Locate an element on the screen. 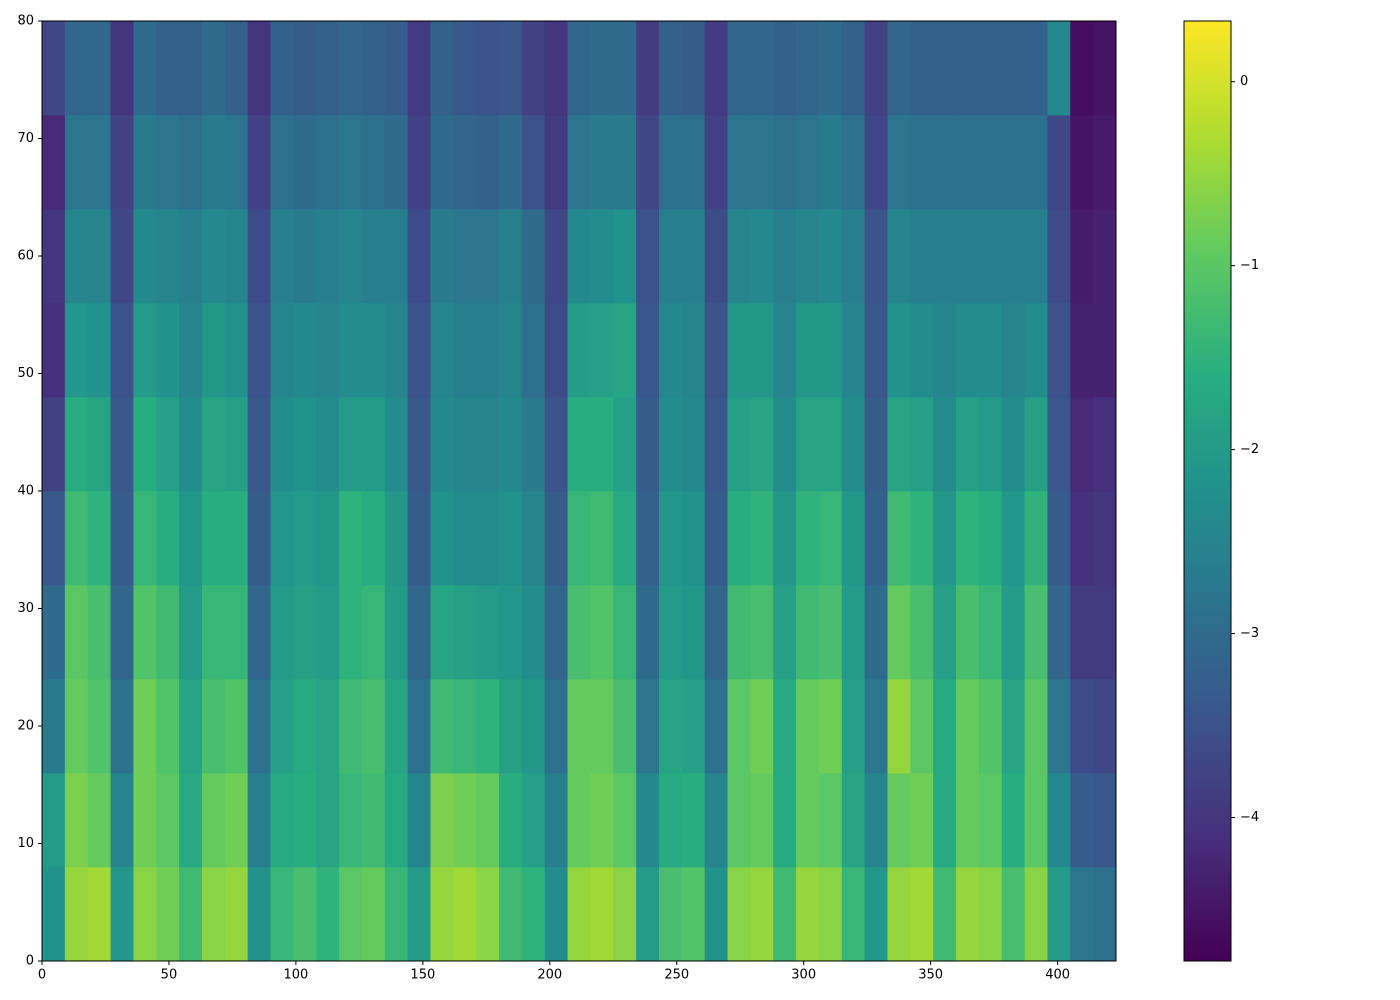  y-tick-label: 30 is located at coordinates (25, 608).